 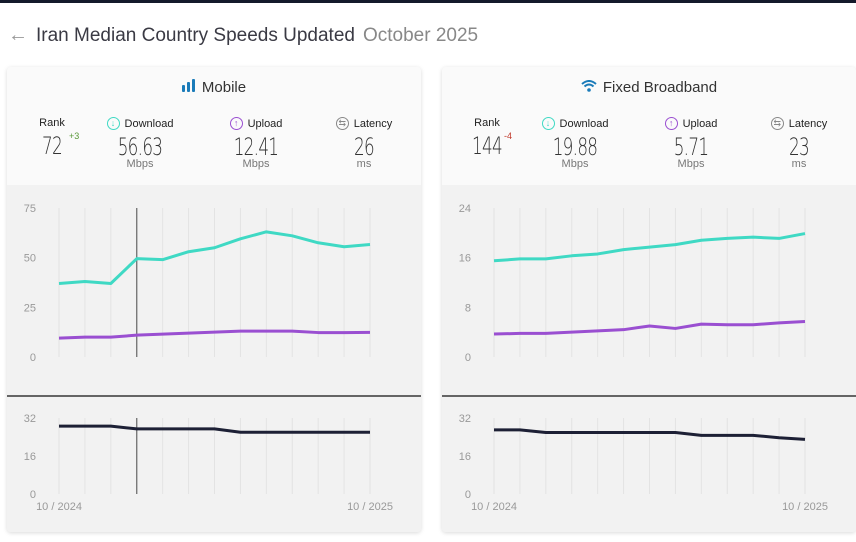 What do you see at coordinates (465, 209) in the screenshot?
I see `y-tick-label: 24` at bounding box center [465, 209].